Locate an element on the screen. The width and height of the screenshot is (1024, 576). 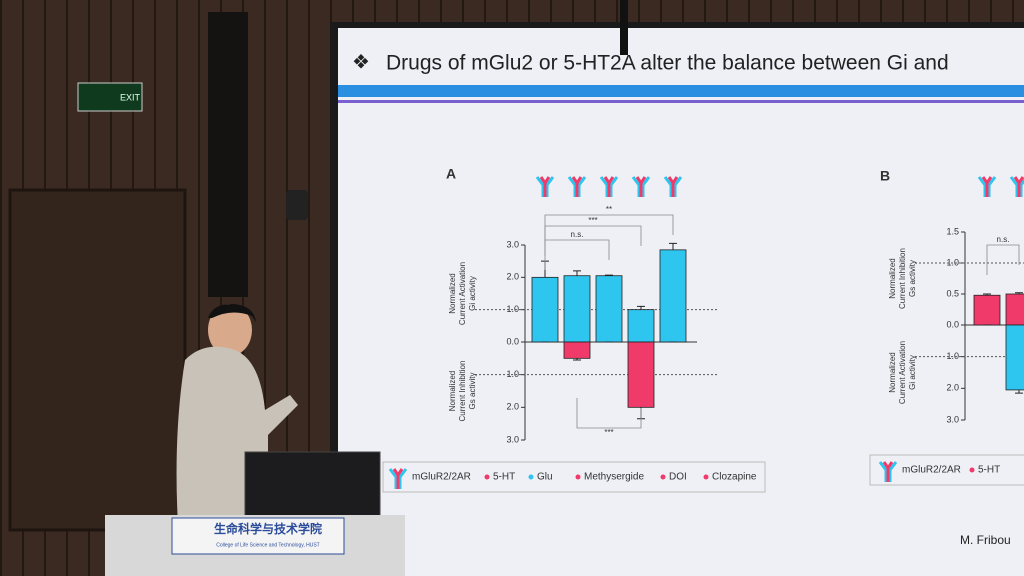
podium-plate is located at coordinates (258, 536).